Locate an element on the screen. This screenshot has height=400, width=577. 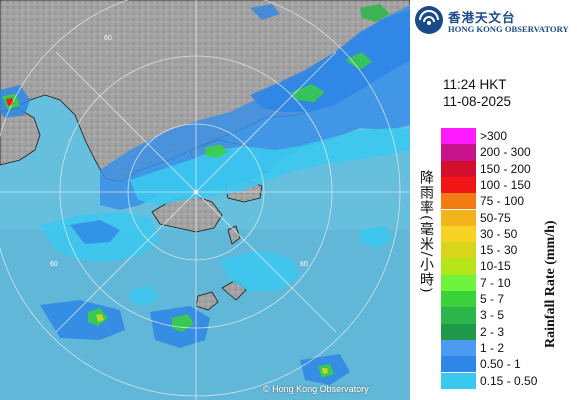
legend-title-en: Rainfall Rate (mm/h) is located at coordinates (550, 284).